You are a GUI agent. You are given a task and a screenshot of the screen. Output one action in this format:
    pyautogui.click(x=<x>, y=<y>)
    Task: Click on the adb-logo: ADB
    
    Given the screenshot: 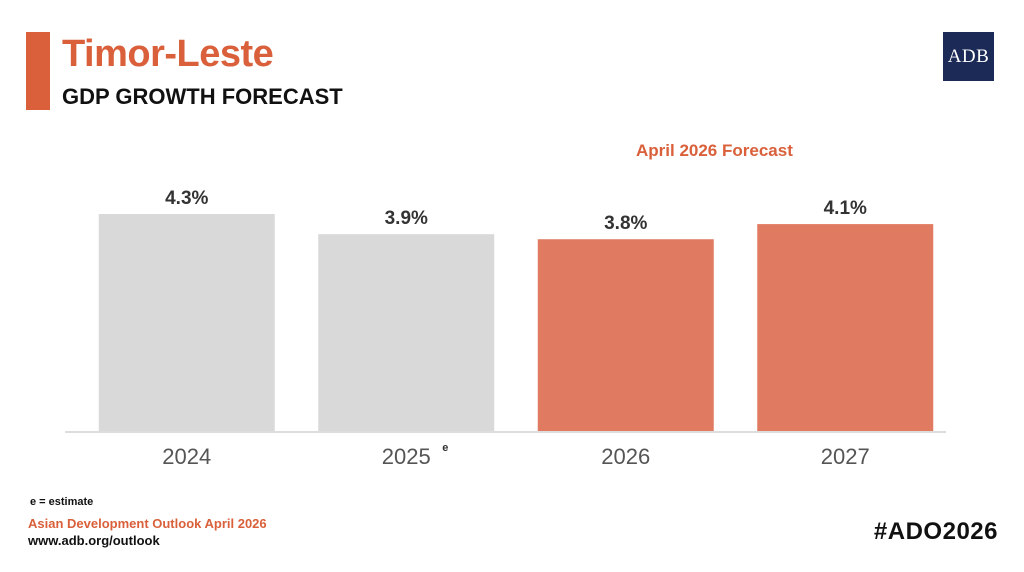 What is the action you would take?
    pyautogui.click(x=968, y=56)
    